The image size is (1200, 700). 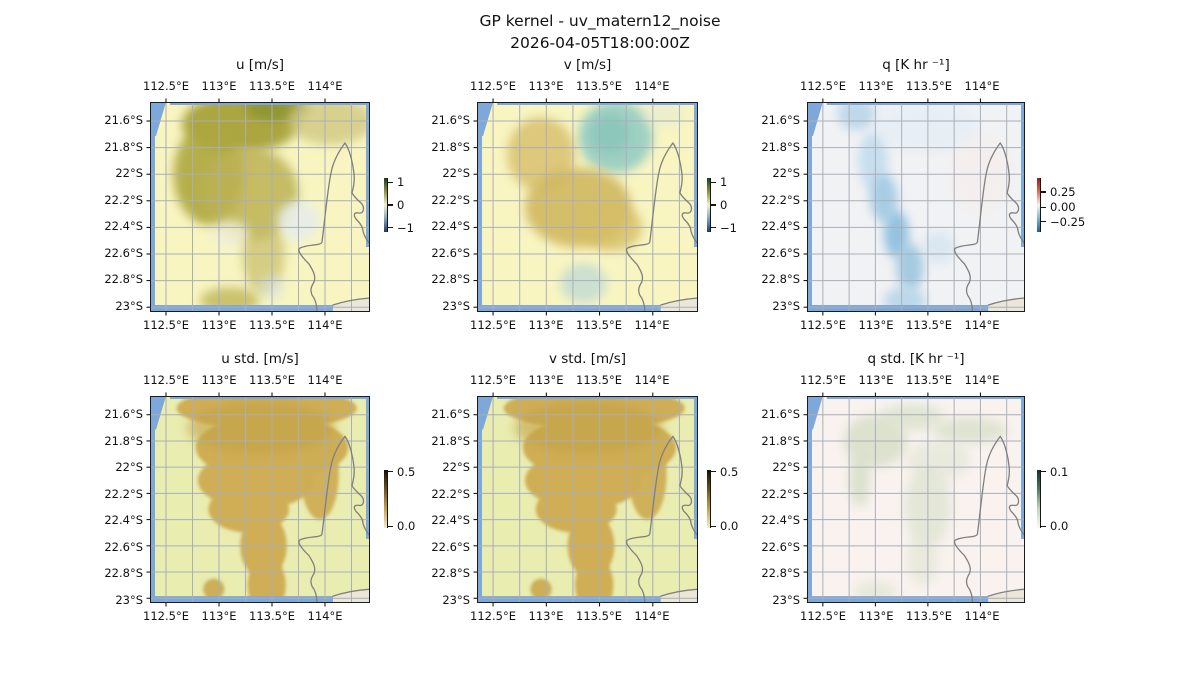 I want to click on x-axis-ticks-top: 112.5°E 113°E 113.5°E 114°E, so click(x=584, y=86).